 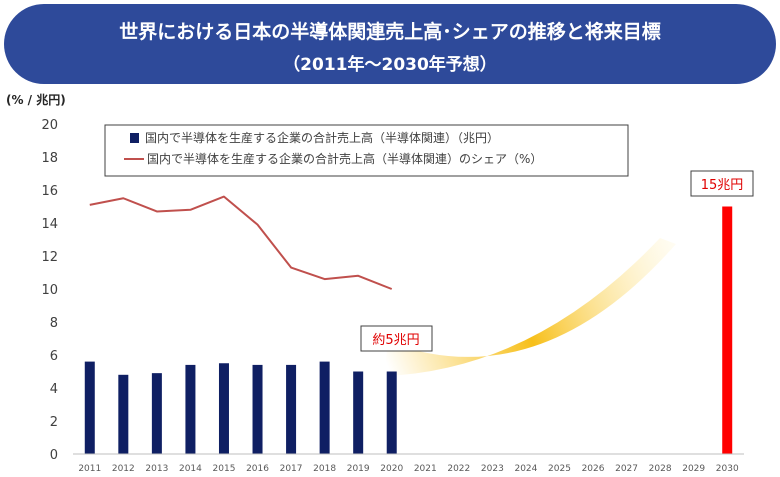 What do you see at coordinates (322, 137) in the screenshot?
I see `legend-item-bar: 国内で半導体を生産する企業の合計売上高（半導体関連）（兆円）` at bounding box center [322, 137].